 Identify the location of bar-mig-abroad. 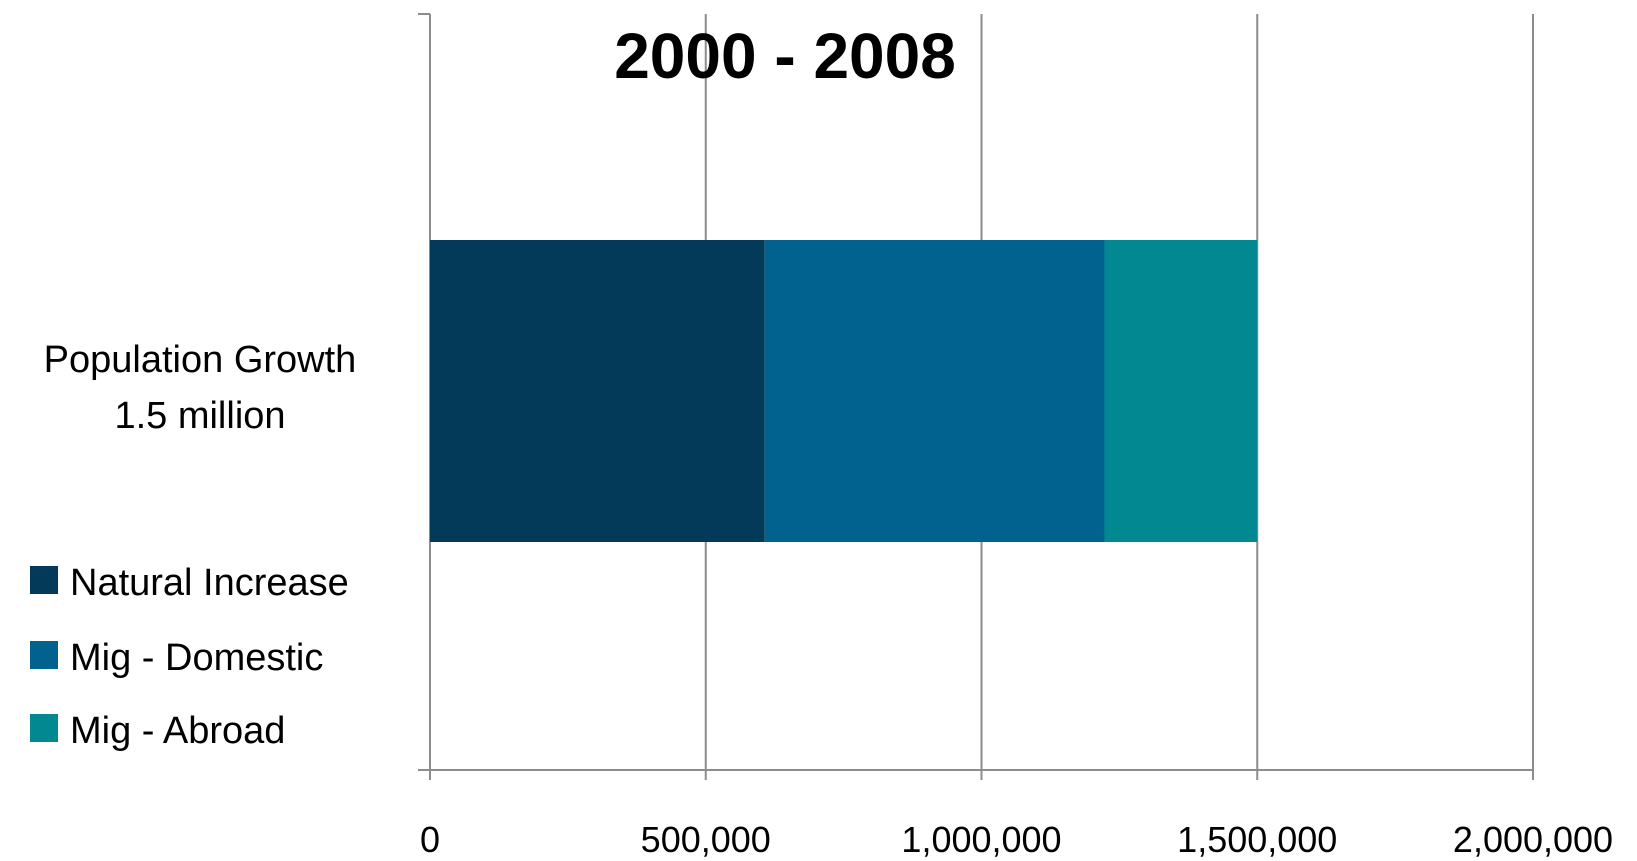
(1181, 391).